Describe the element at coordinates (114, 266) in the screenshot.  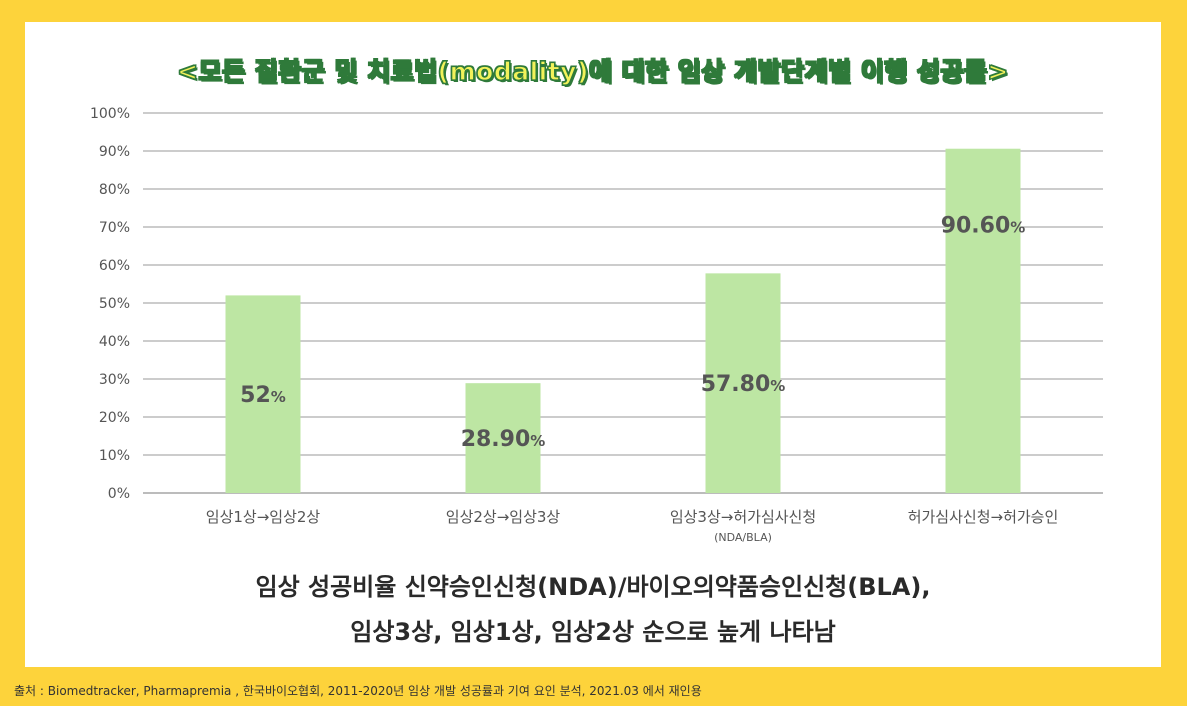
I see `y-tick-label: 60%` at that location.